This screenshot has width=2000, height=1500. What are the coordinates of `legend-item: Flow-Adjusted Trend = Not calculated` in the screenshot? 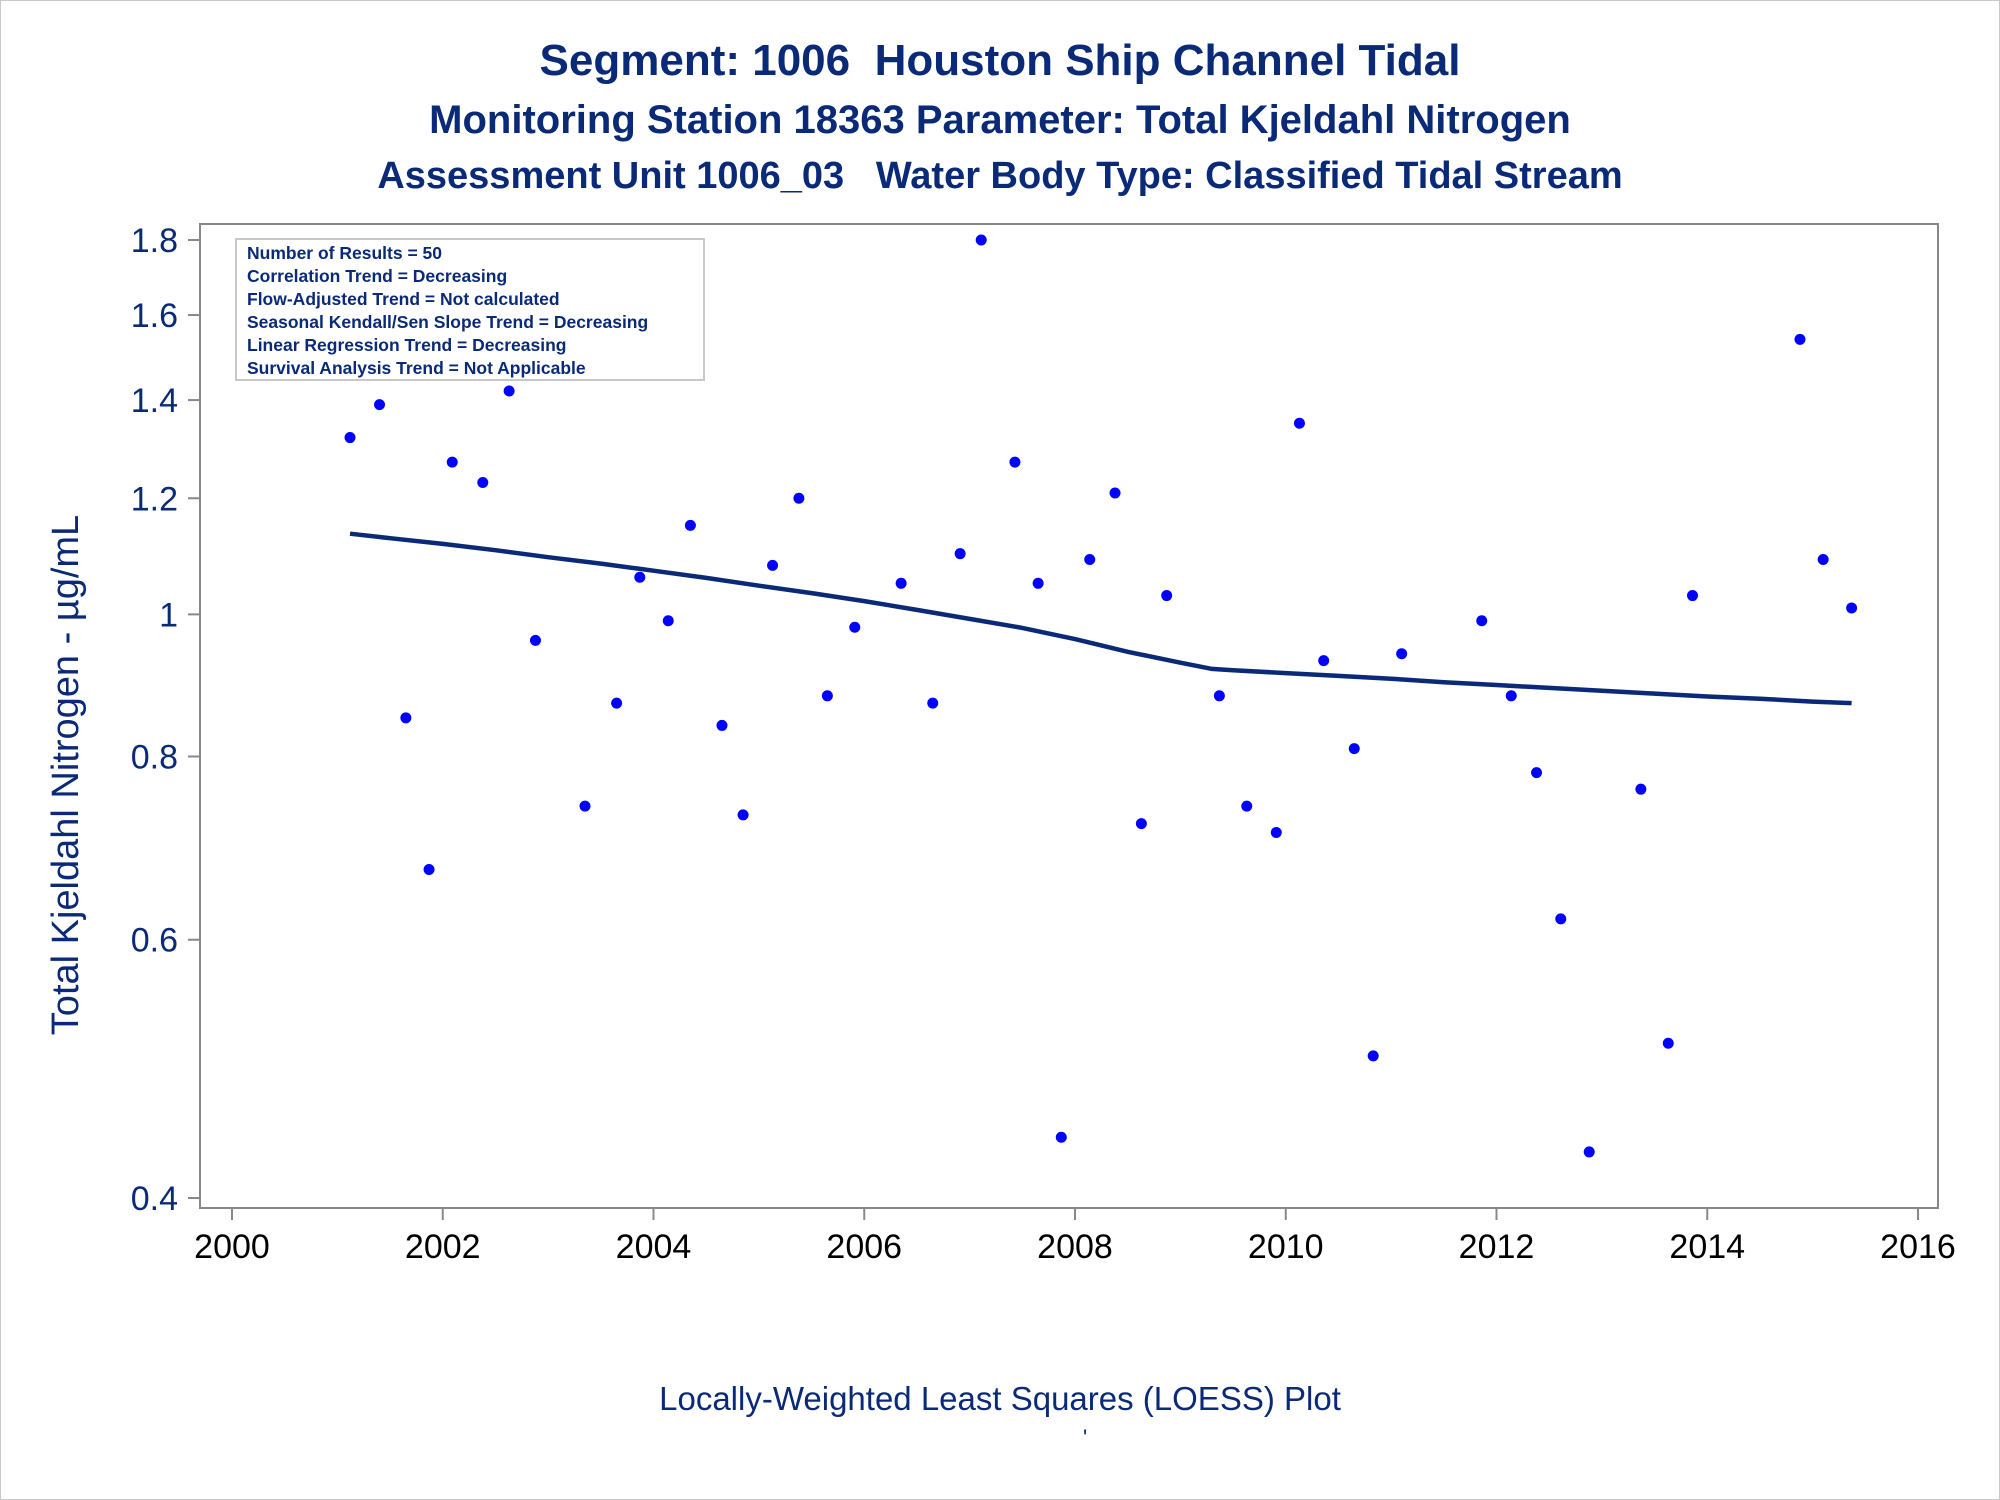 It's located at (403, 299).